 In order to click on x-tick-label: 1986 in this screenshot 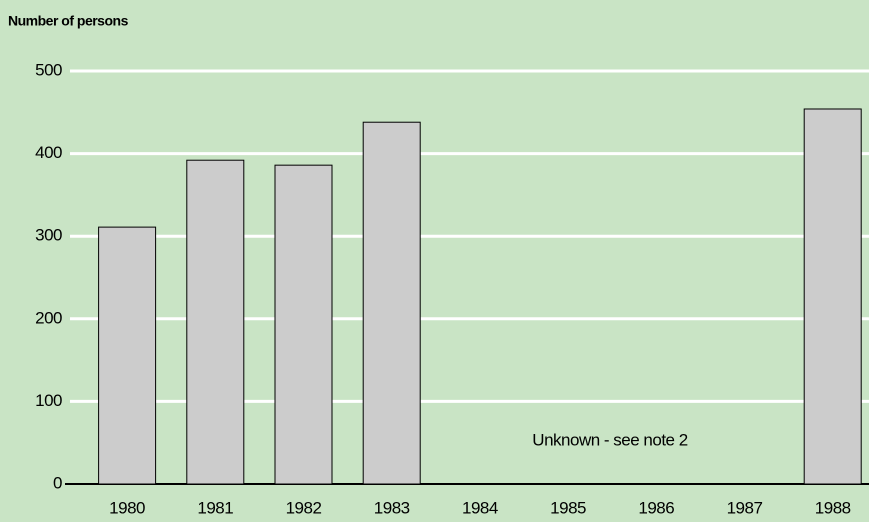, I will do `click(656, 507)`.